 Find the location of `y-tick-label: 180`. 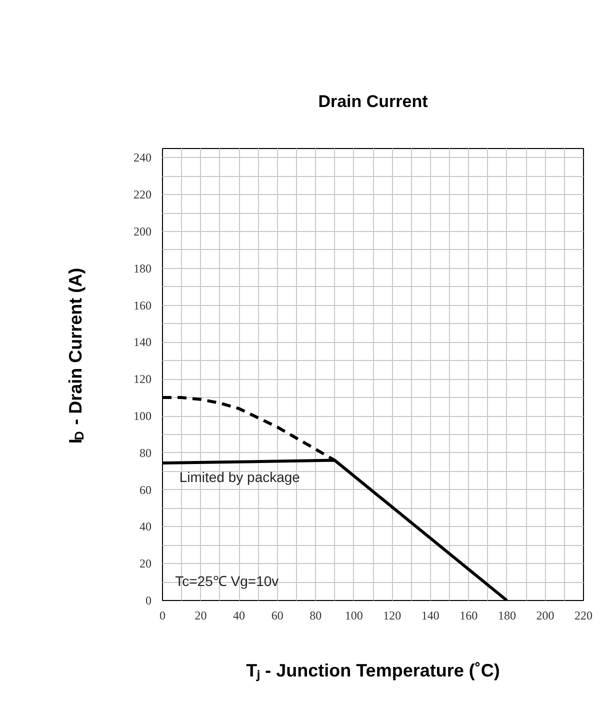

y-tick-label: 180 is located at coordinates (143, 268).